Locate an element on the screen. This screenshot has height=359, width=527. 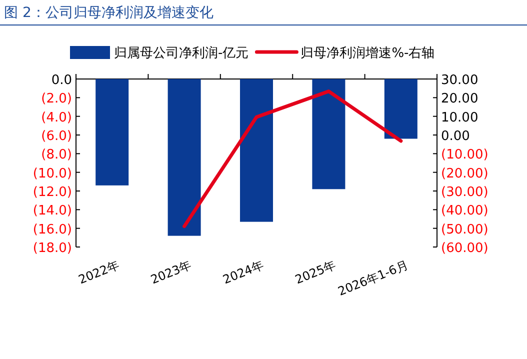
legend-label: 归属母公司净利润-亿元 is located at coordinates (181, 53).